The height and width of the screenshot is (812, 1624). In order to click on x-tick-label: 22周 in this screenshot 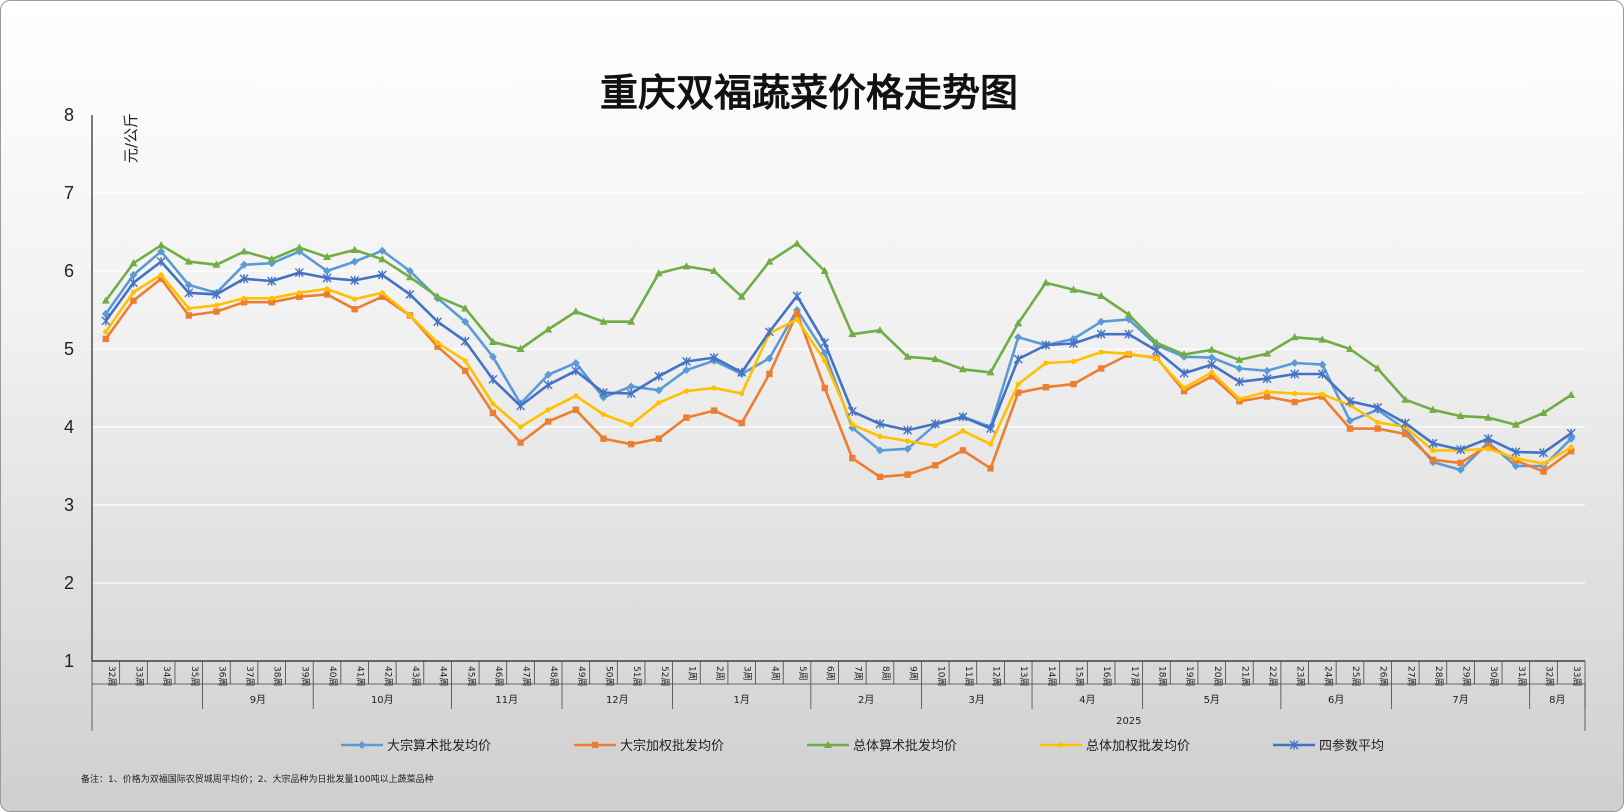, I will do `click(1272, 676)`.